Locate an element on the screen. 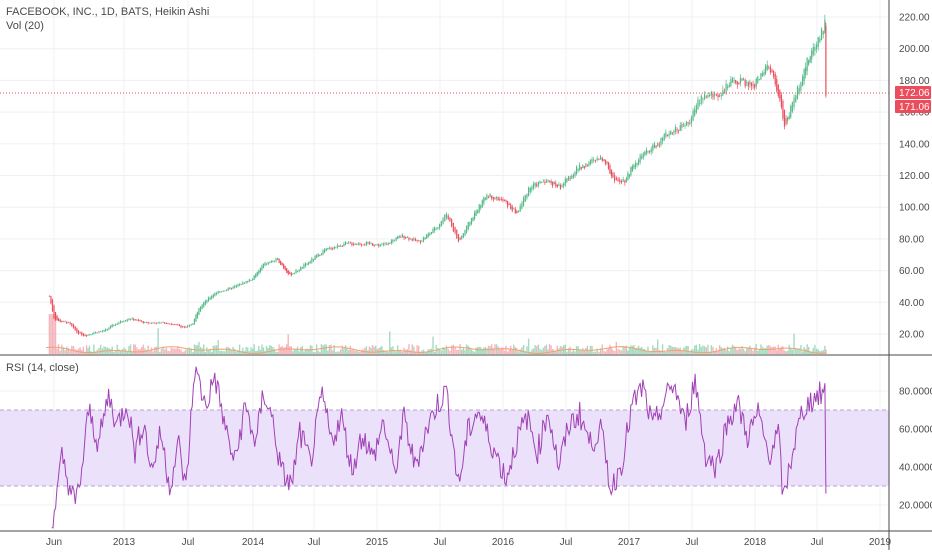 This screenshot has height=555, width=932. price-tick-label: 220.00 is located at coordinates (914, 18).